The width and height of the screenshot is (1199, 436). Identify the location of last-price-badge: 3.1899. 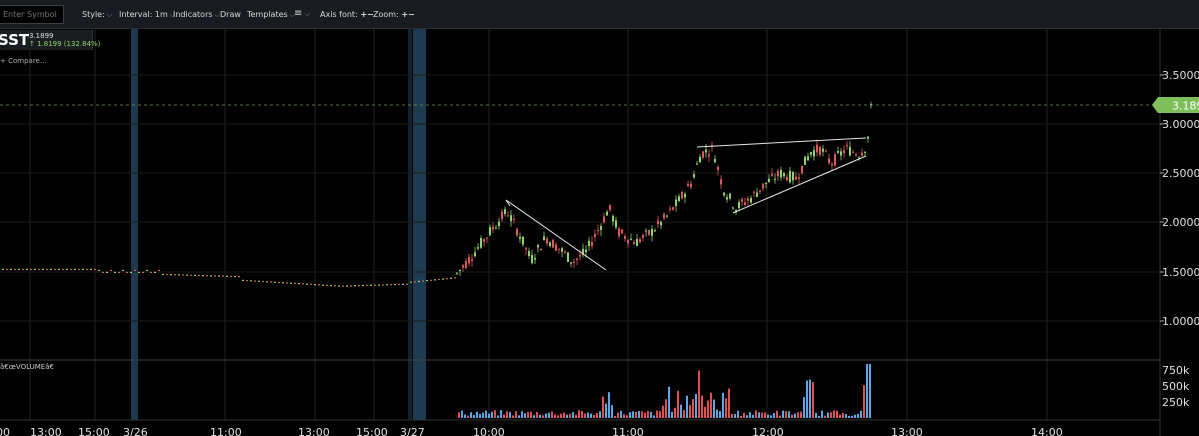
(1175, 105).